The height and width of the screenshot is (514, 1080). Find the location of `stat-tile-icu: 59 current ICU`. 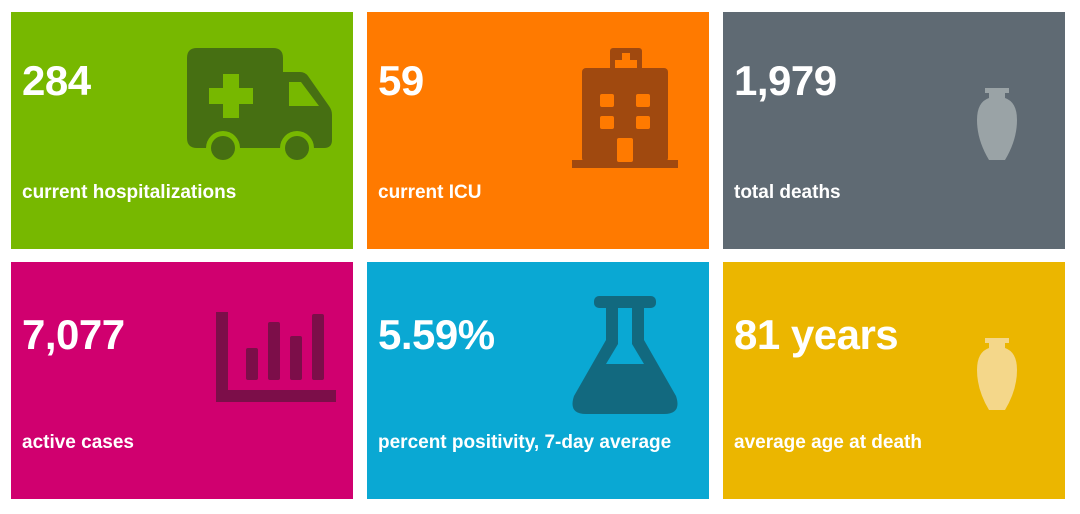

stat-tile-icu: 59 current ICU is located at coordinates (538, 130).